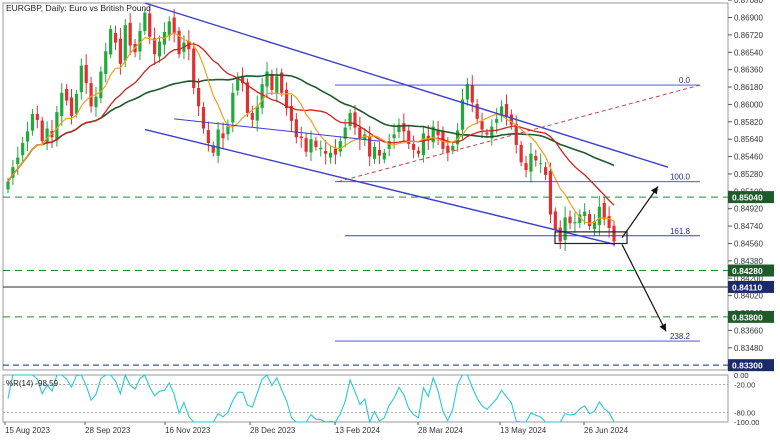 Image resolution: width=780 pixels, height=445 pixels. What do you see at coordinates (606, 430) in the screenshot?
I see `x-tick-label: 26 Jun 2024` at bounding box center [606, 430].